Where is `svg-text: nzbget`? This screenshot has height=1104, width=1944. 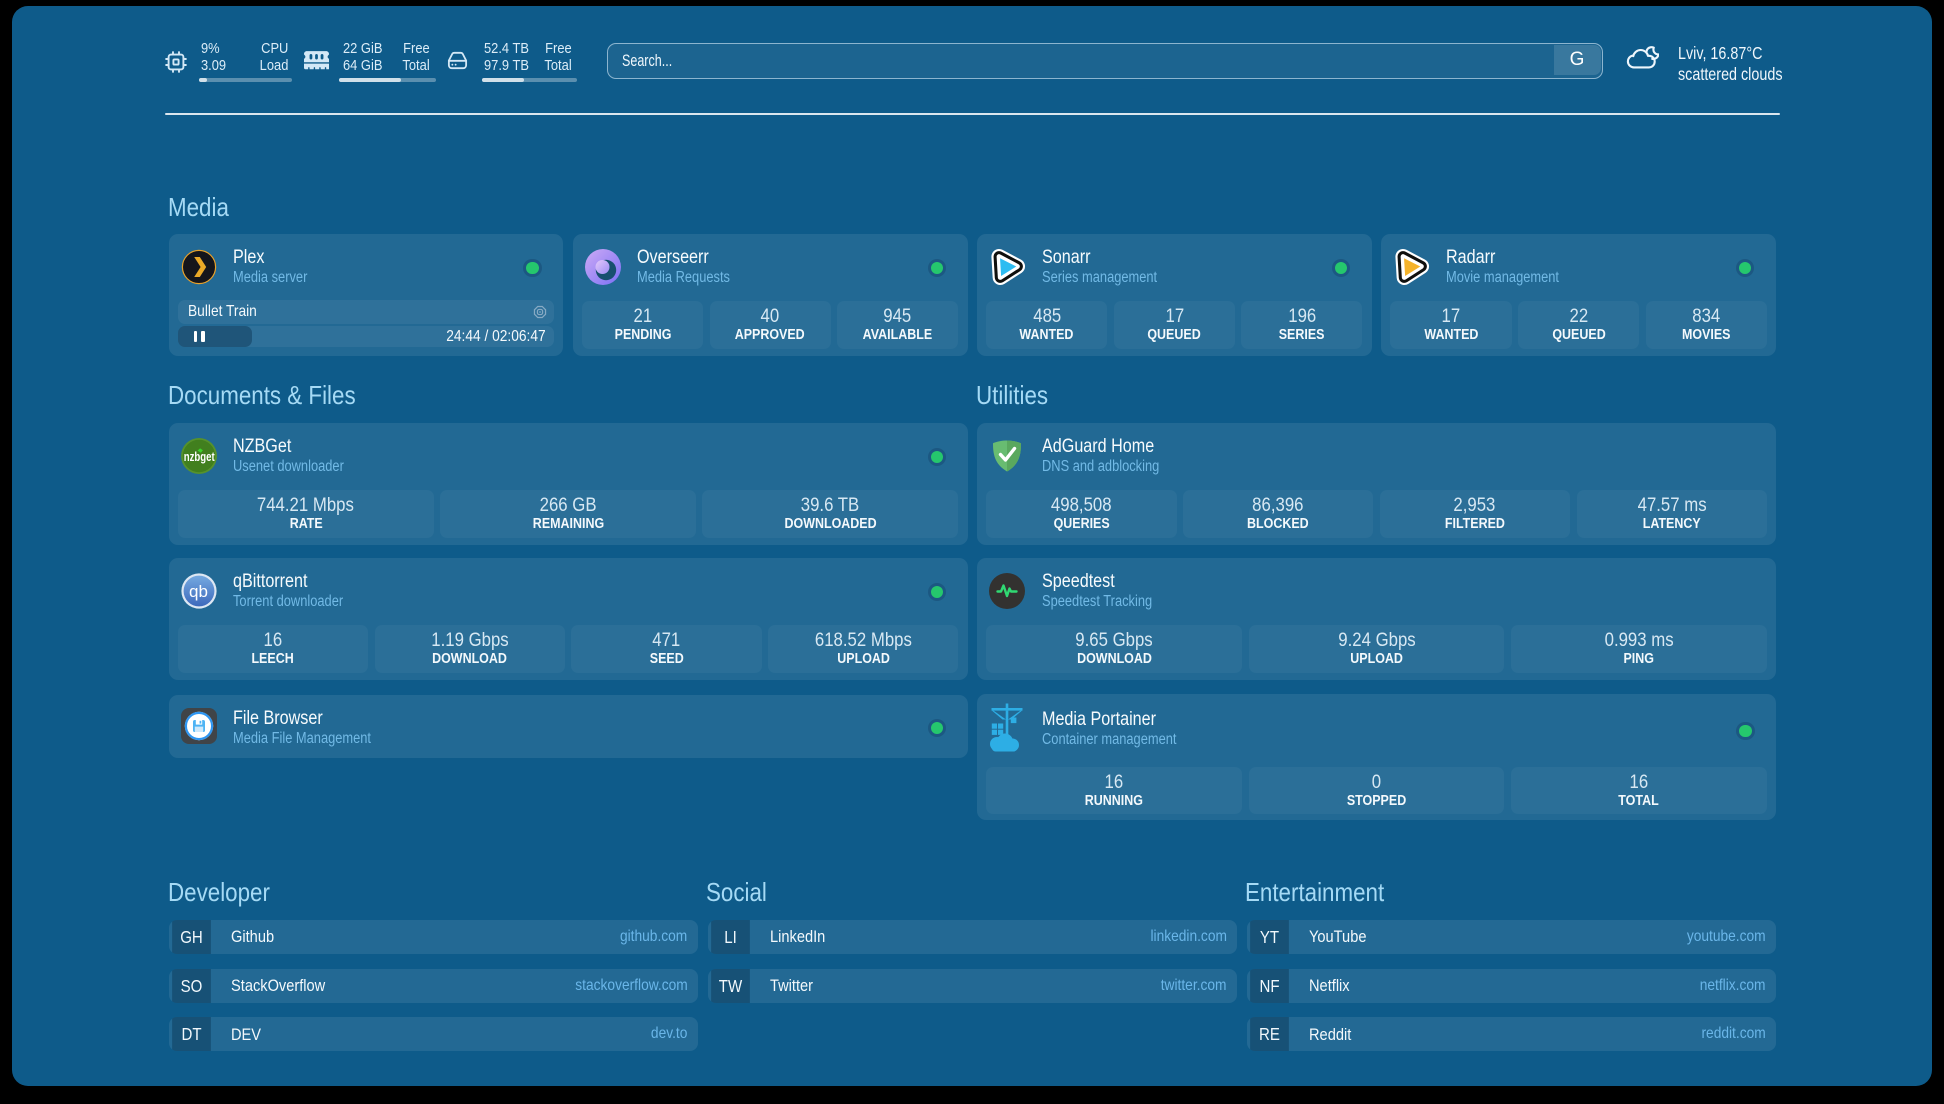 svg-text: nzbget is located at coordinates (199, 457).